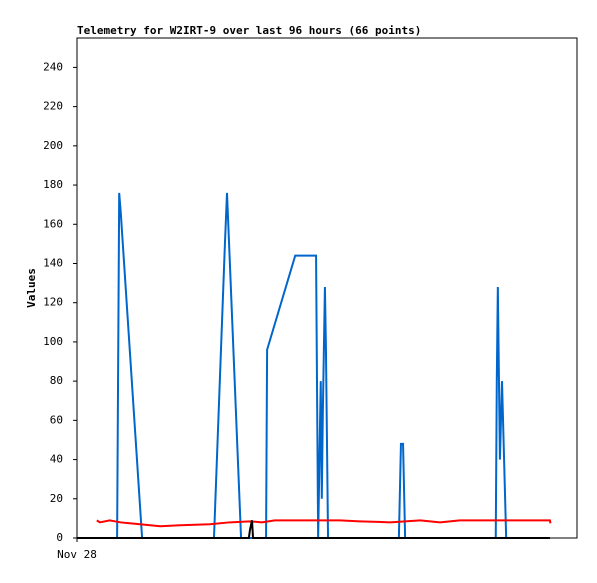  I want to click on y-tick-label: 100, so click(53, 341).